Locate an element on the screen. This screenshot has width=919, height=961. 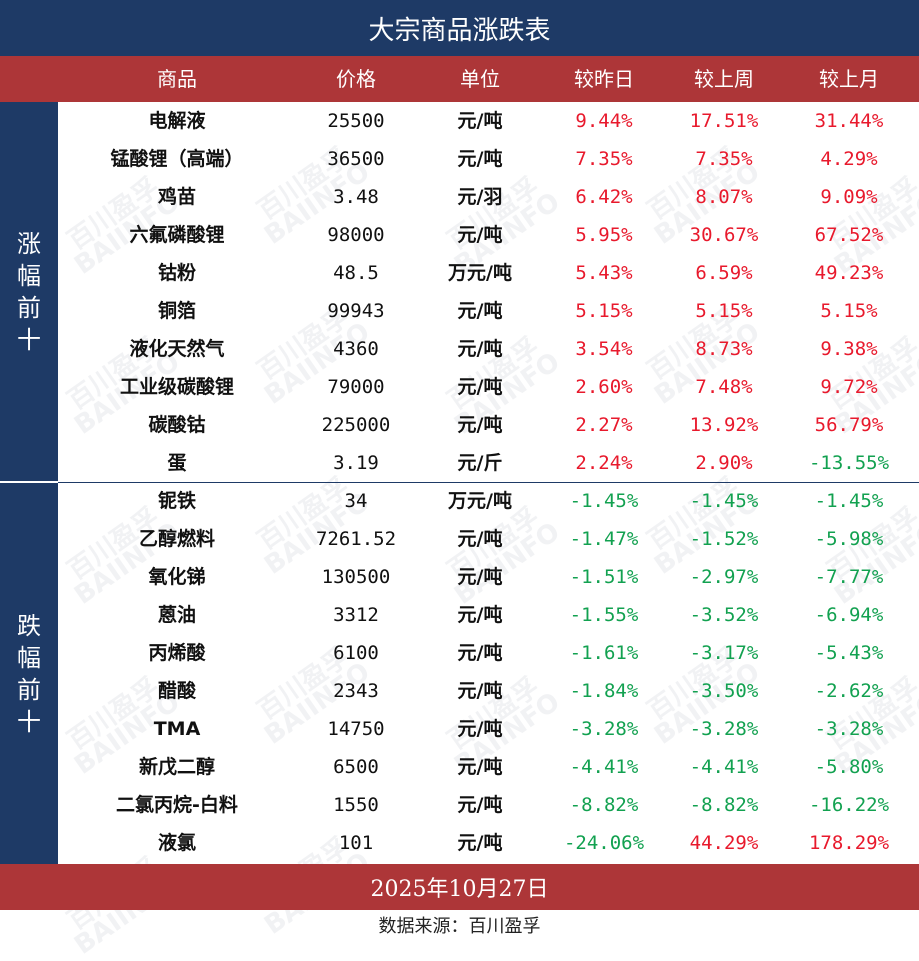
table-row: 液化天然气 4360 元/吨 3.54% 8.73% 9.38% is located at coordinates (488, 349).